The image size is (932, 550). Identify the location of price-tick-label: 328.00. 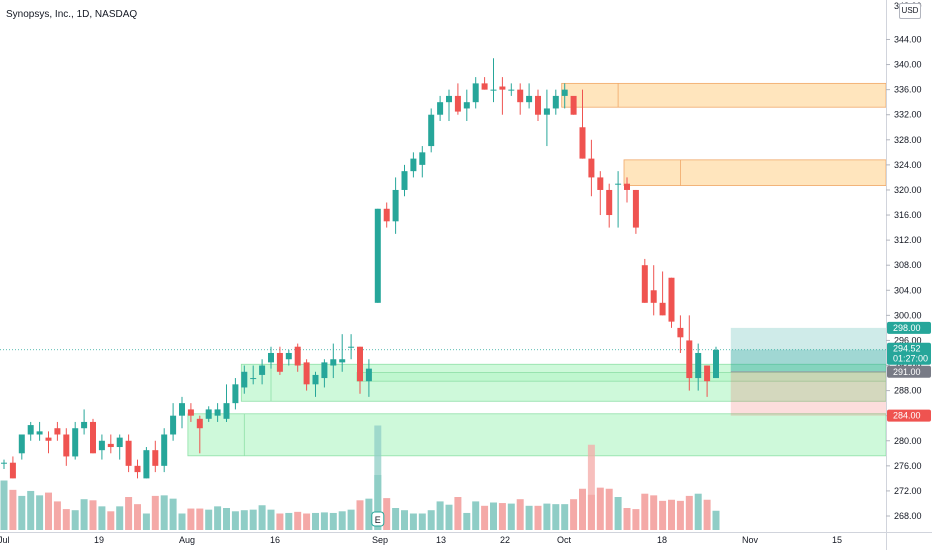
(908, 140).